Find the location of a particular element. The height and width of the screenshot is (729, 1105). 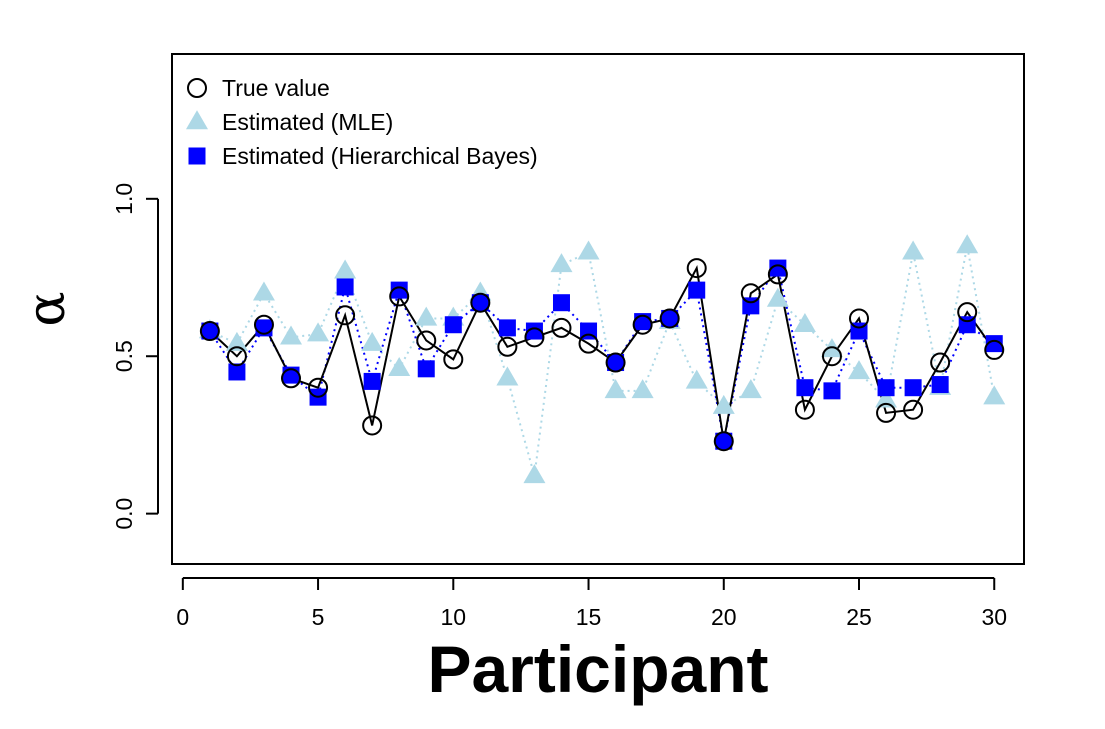

y-tick-label: 0.5 is located at coordinates (124, 356).